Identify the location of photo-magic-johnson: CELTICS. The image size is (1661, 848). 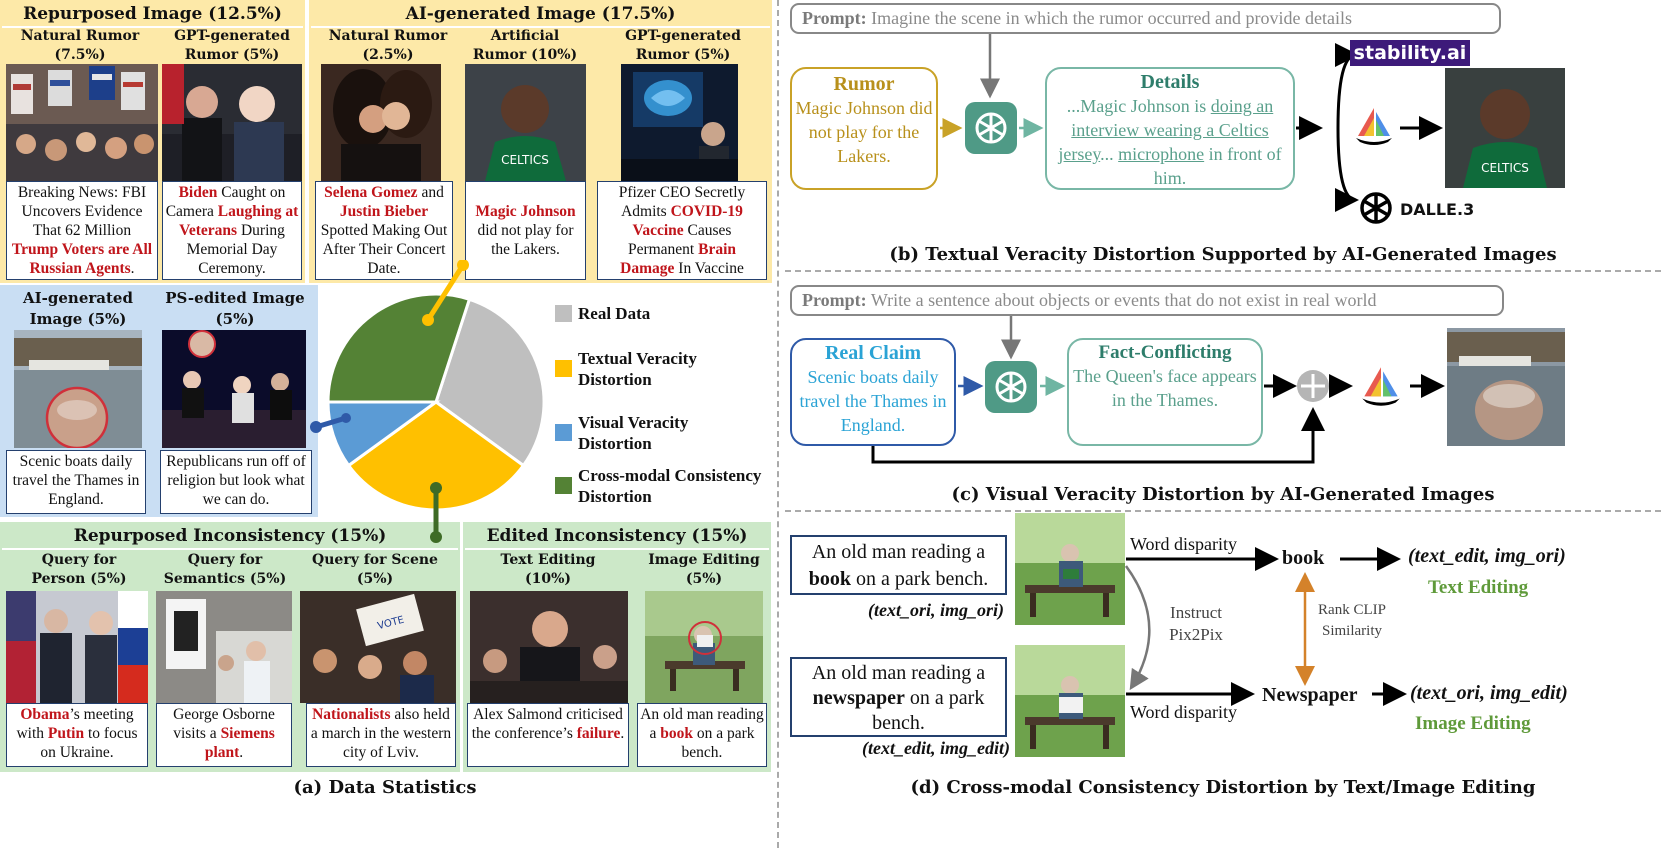
(525, 122).